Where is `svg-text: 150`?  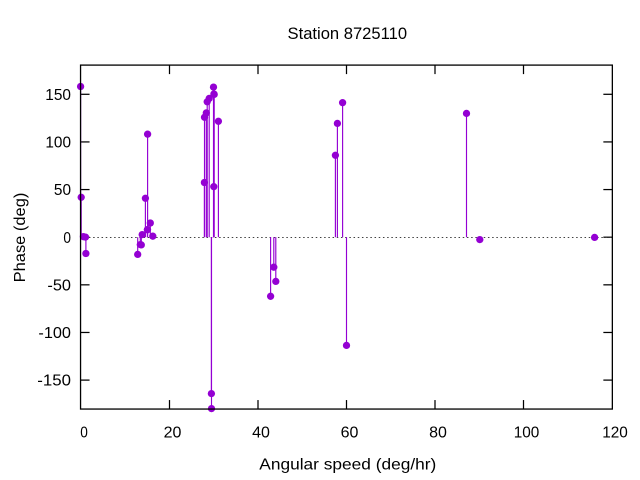 svg-text: 150 is located at coordinates (58, 95).